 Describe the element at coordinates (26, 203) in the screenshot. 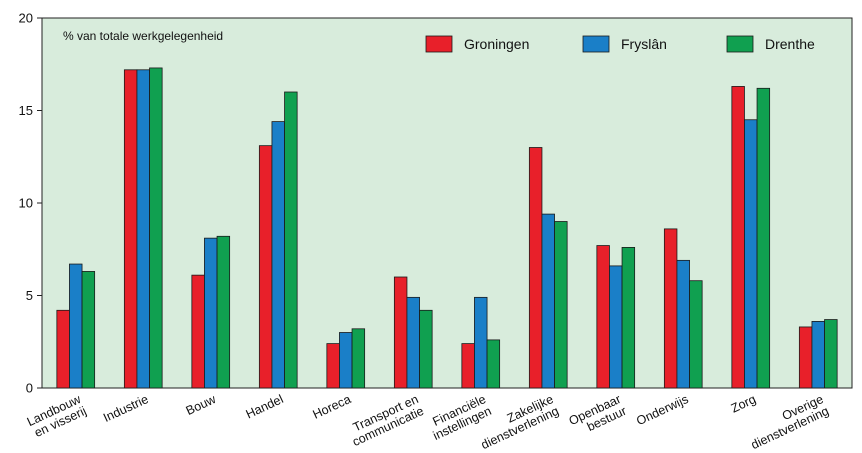

I see `y-tick-label: 10` at that location.